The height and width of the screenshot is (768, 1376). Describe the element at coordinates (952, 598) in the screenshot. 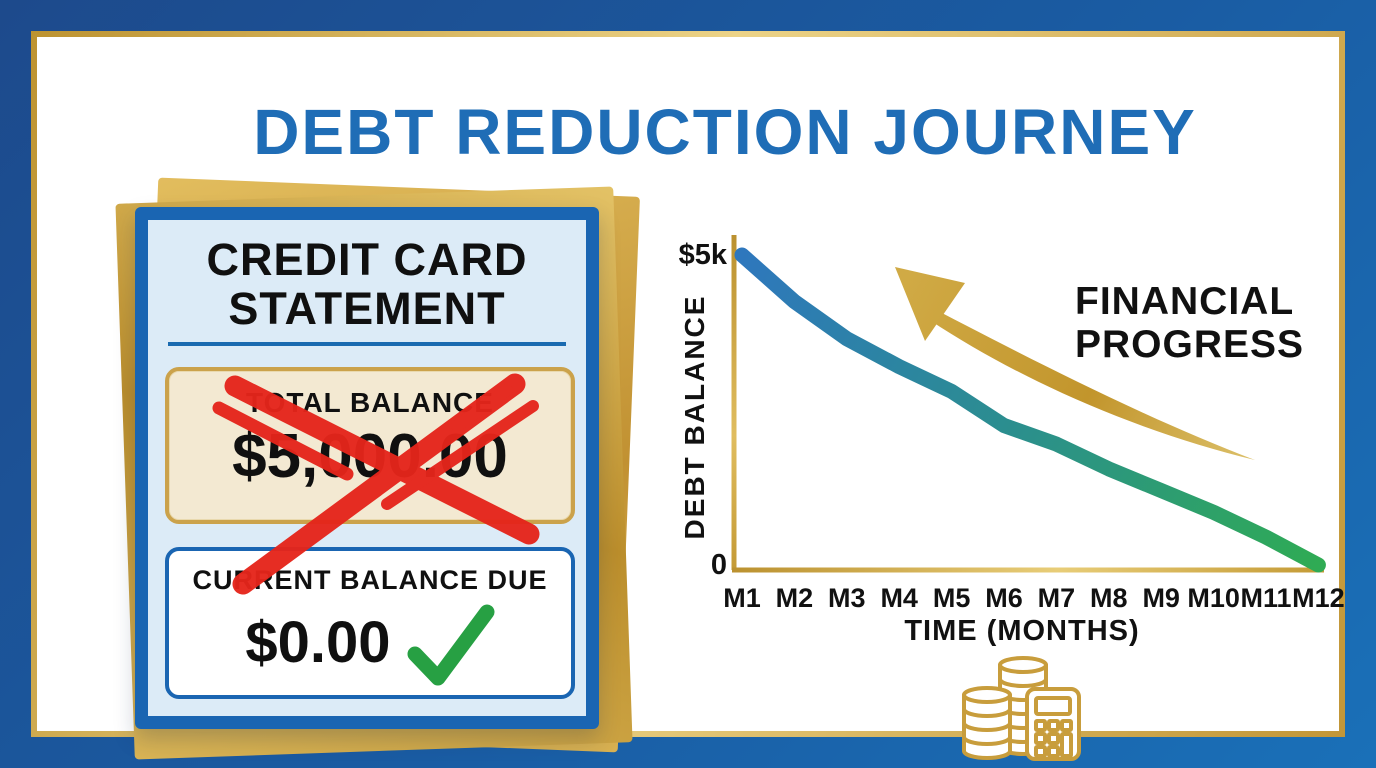

I see `x-tick-label: M5` at that location.